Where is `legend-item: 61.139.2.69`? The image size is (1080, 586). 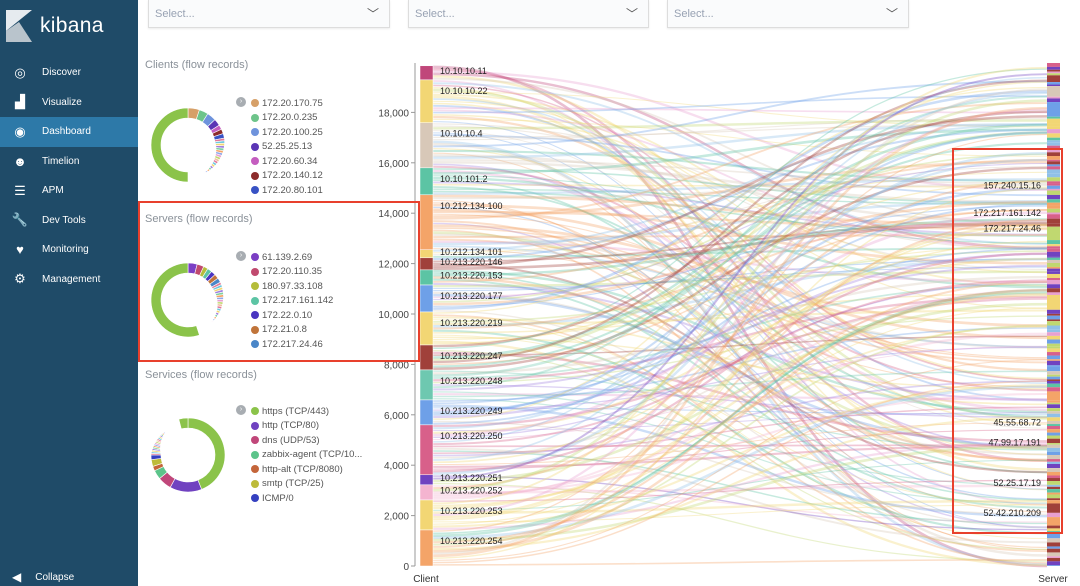 legend-item: 61.139.2.69 is located at coordinates (292, 257).